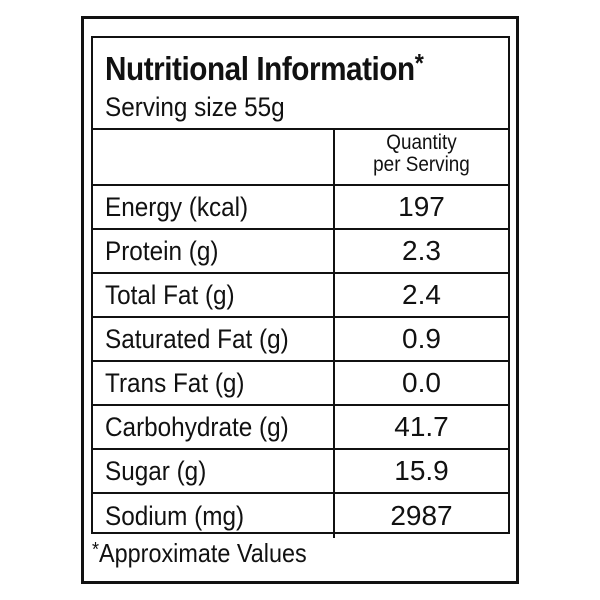  I want to click on table-row: Total Fat (g) 2.4, so click(300, 296).